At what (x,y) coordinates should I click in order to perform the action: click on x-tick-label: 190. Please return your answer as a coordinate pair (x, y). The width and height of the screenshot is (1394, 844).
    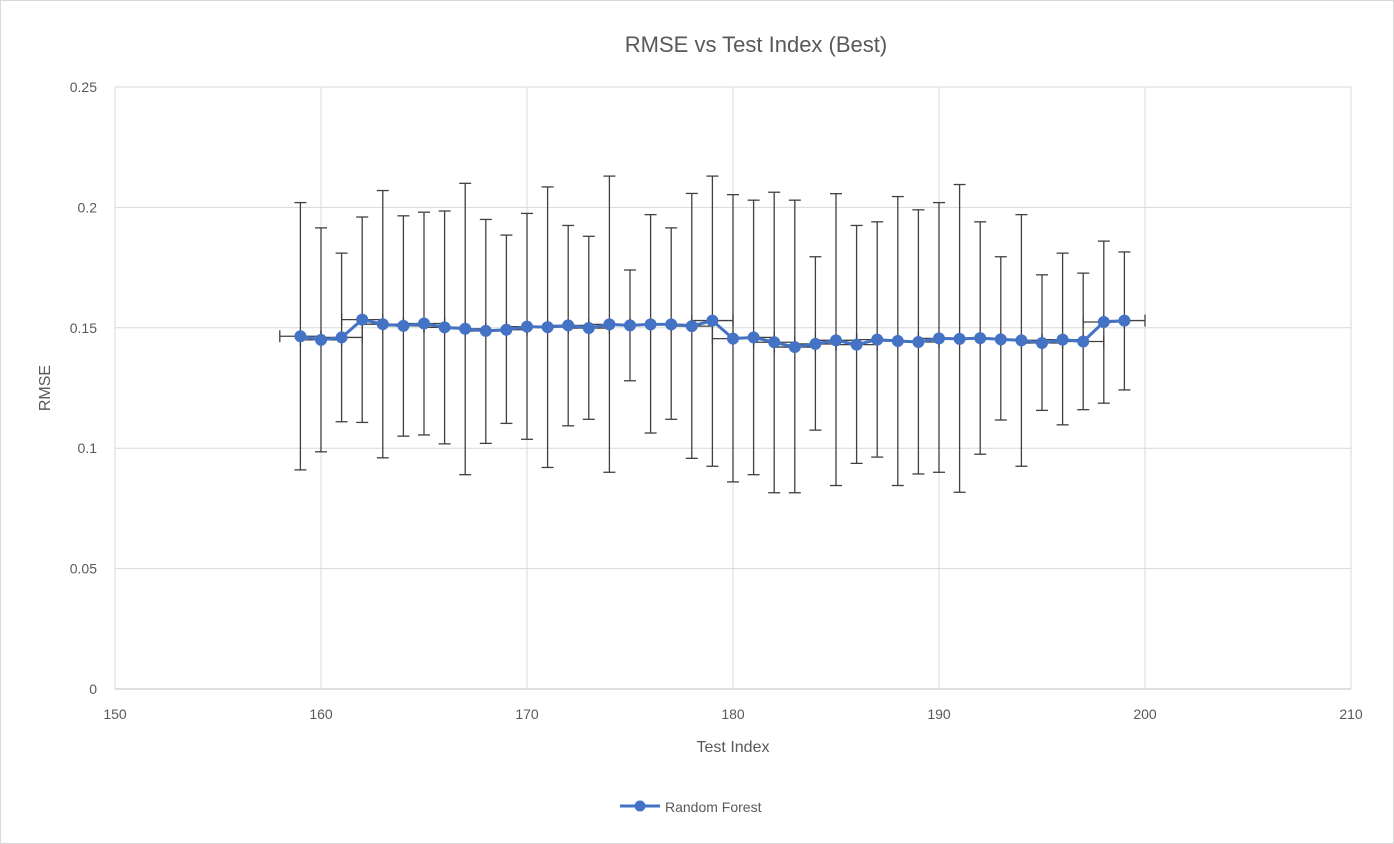
    Looking at the image, I should click on (939, 714).